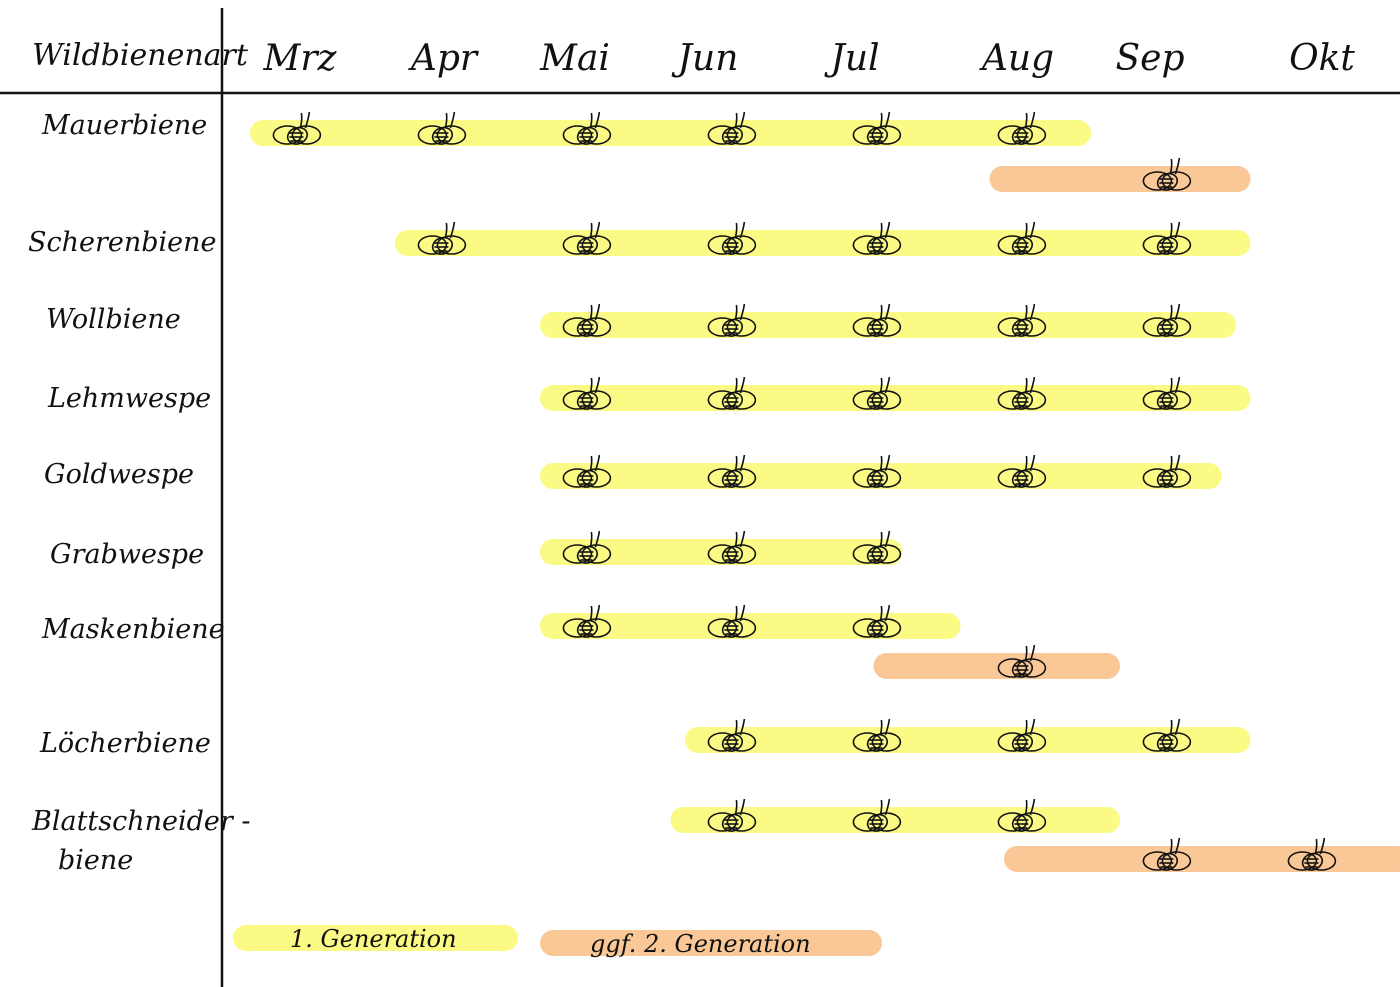 Image resolution: width=1400 pixels, height=987 pixels. What do you see at coordinates (140, 55) in the screenshot?
I see `row-header-label: Wildbienenart` at bounding box center [140, 55].